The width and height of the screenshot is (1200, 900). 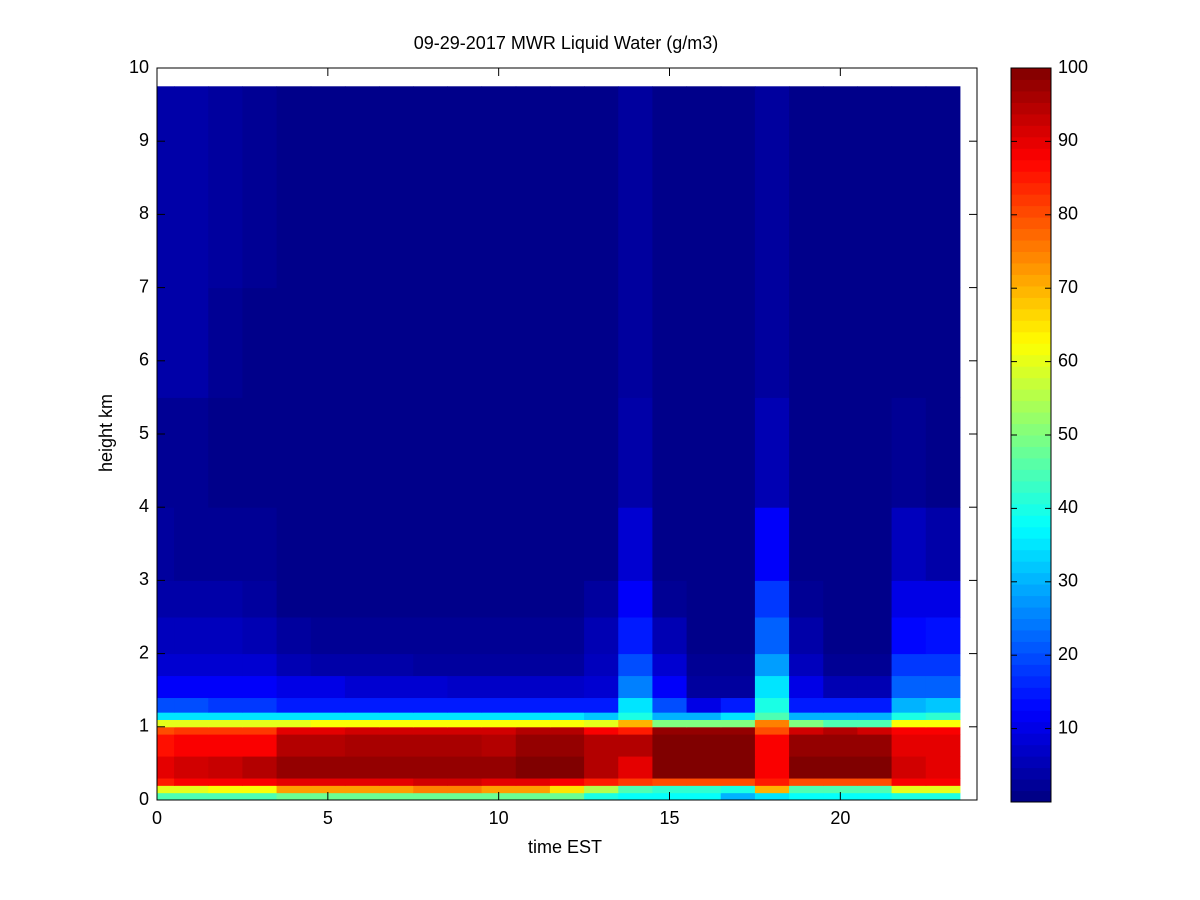 I want to click on colorbar-tick-label: 20, so click(x=1068, y=654).